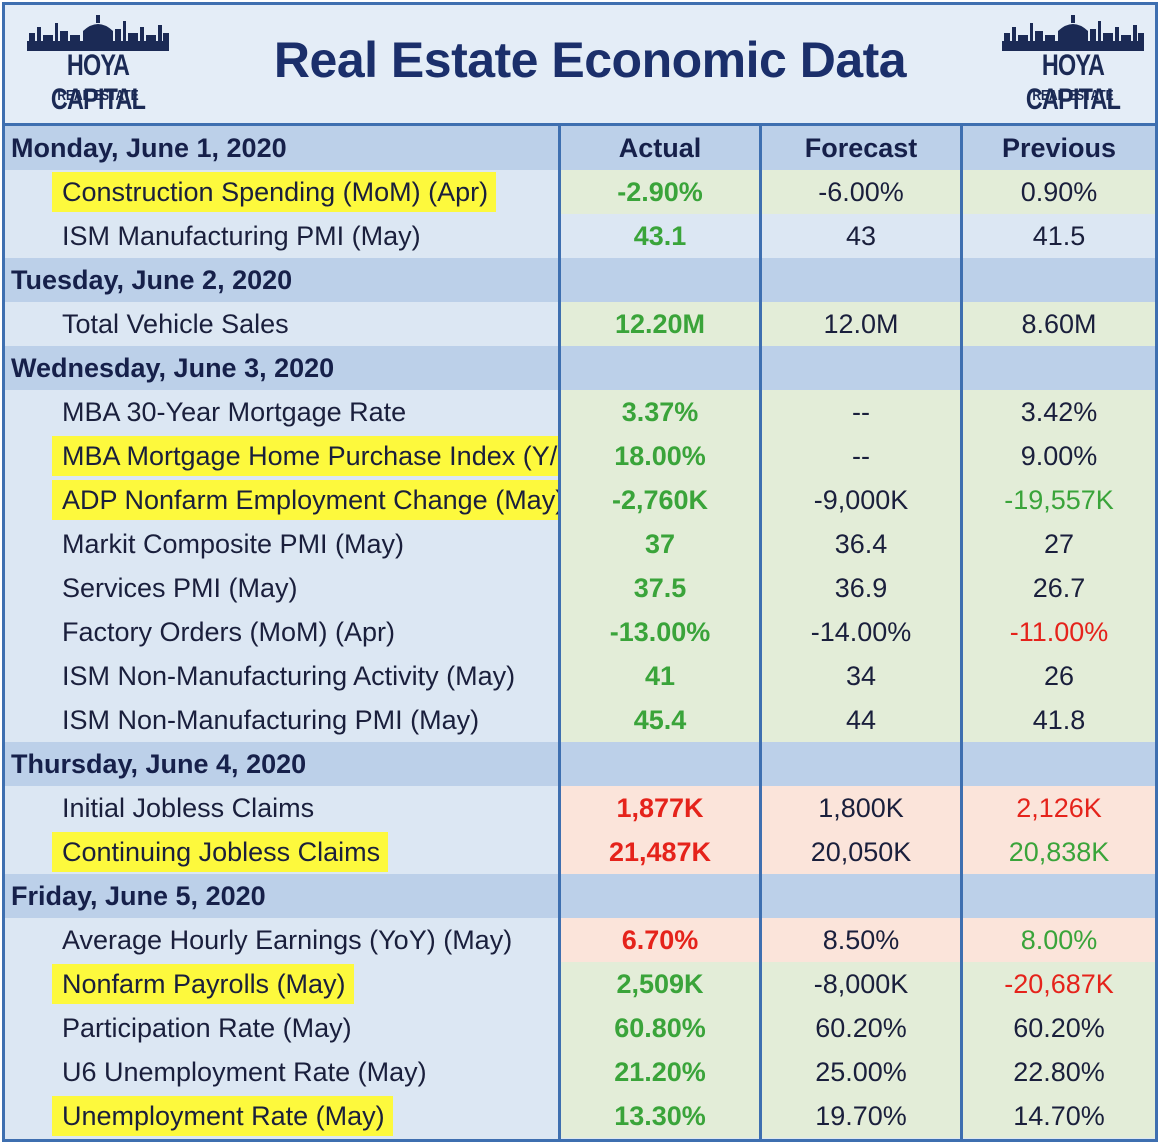 The height and width of the screenshot is (1148, 1164). I want to click on previous-column-header: Previous, so click(1059, 148).